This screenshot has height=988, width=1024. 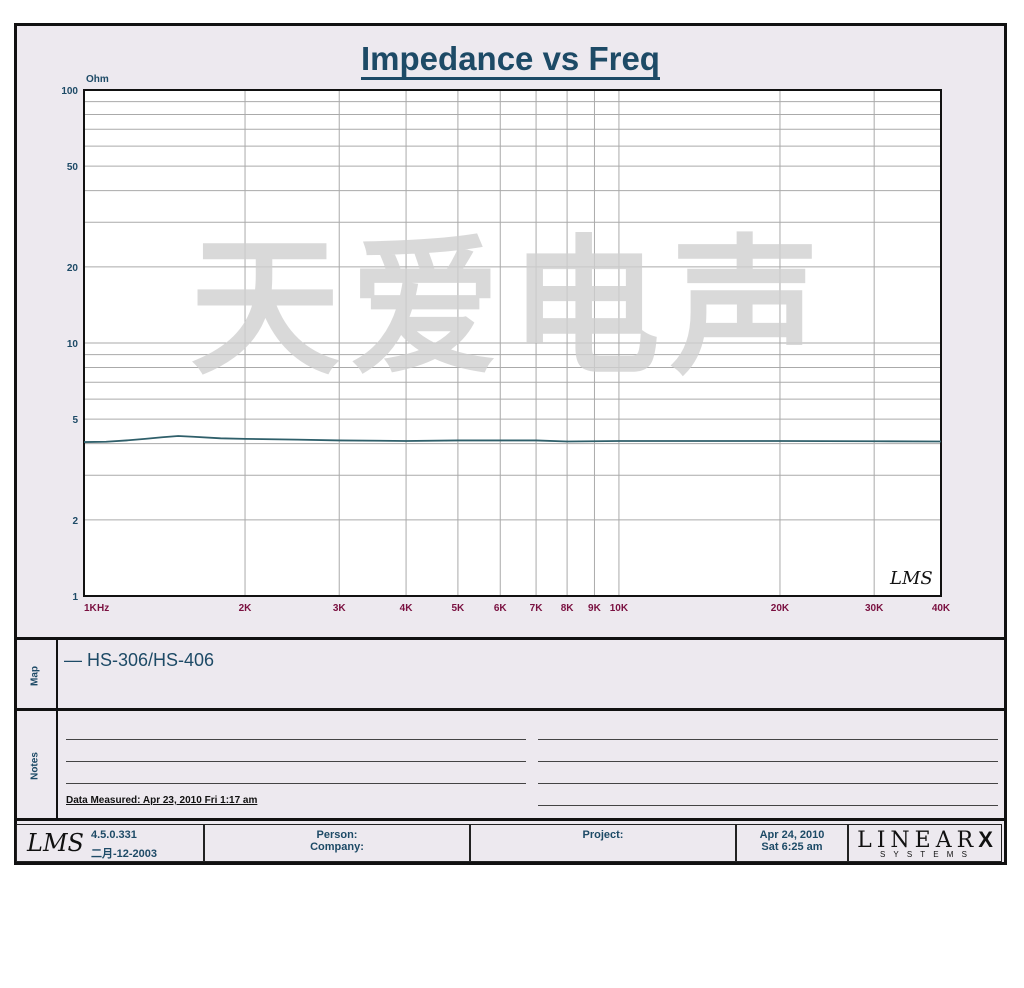 I want to click on version: 4.5.0.331, so click(x=114, y=835).